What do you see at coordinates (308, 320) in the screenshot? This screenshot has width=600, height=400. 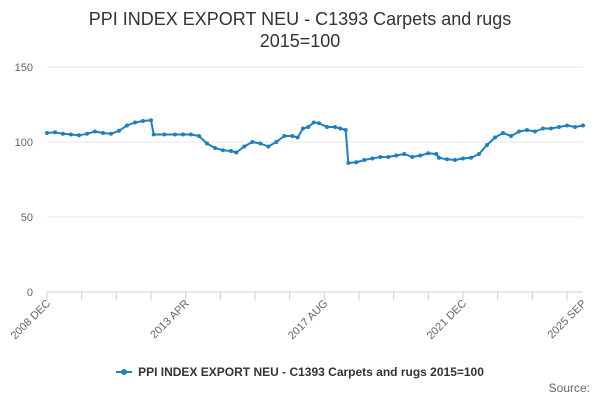 I see `x-tick-label: 2017 AUG` at bounding box center [308, 320].